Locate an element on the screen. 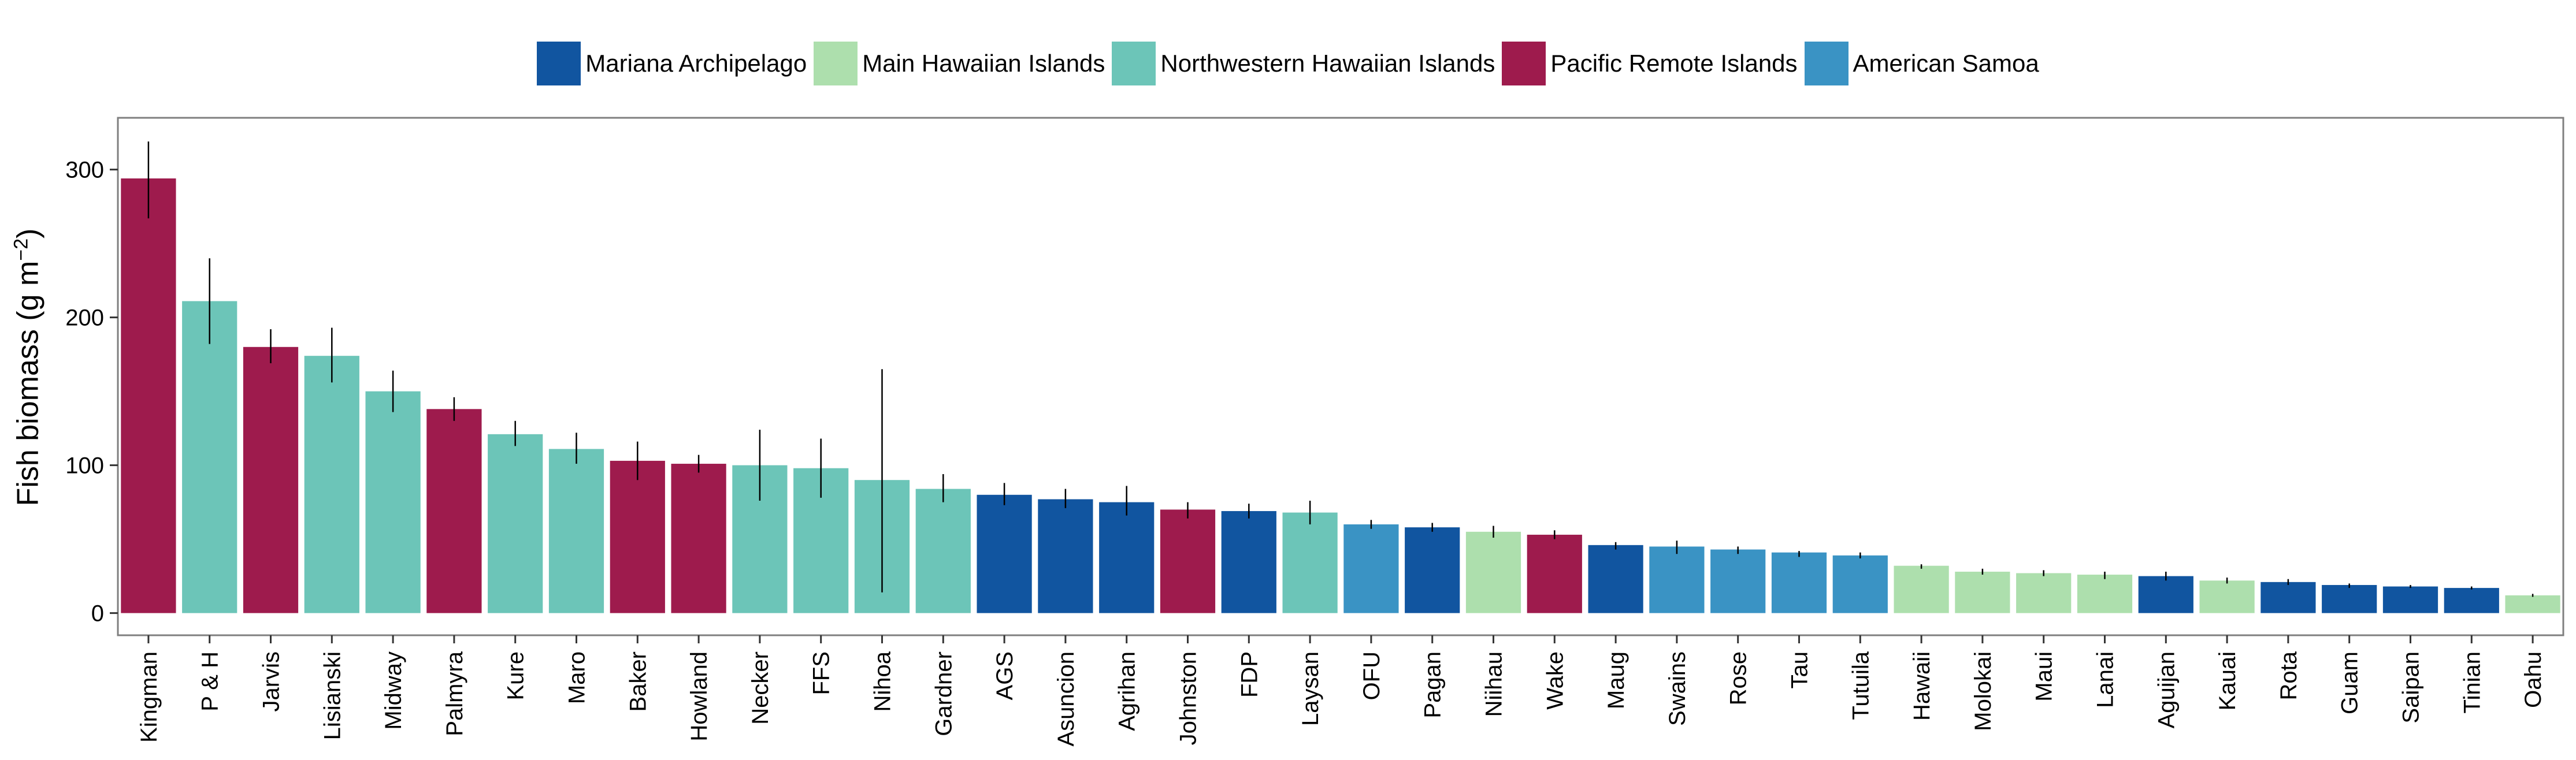 The height and width of the screenshot is (760, 2576). x-tick-label-niihau: Niihau is located at coordinates (1494, 684).